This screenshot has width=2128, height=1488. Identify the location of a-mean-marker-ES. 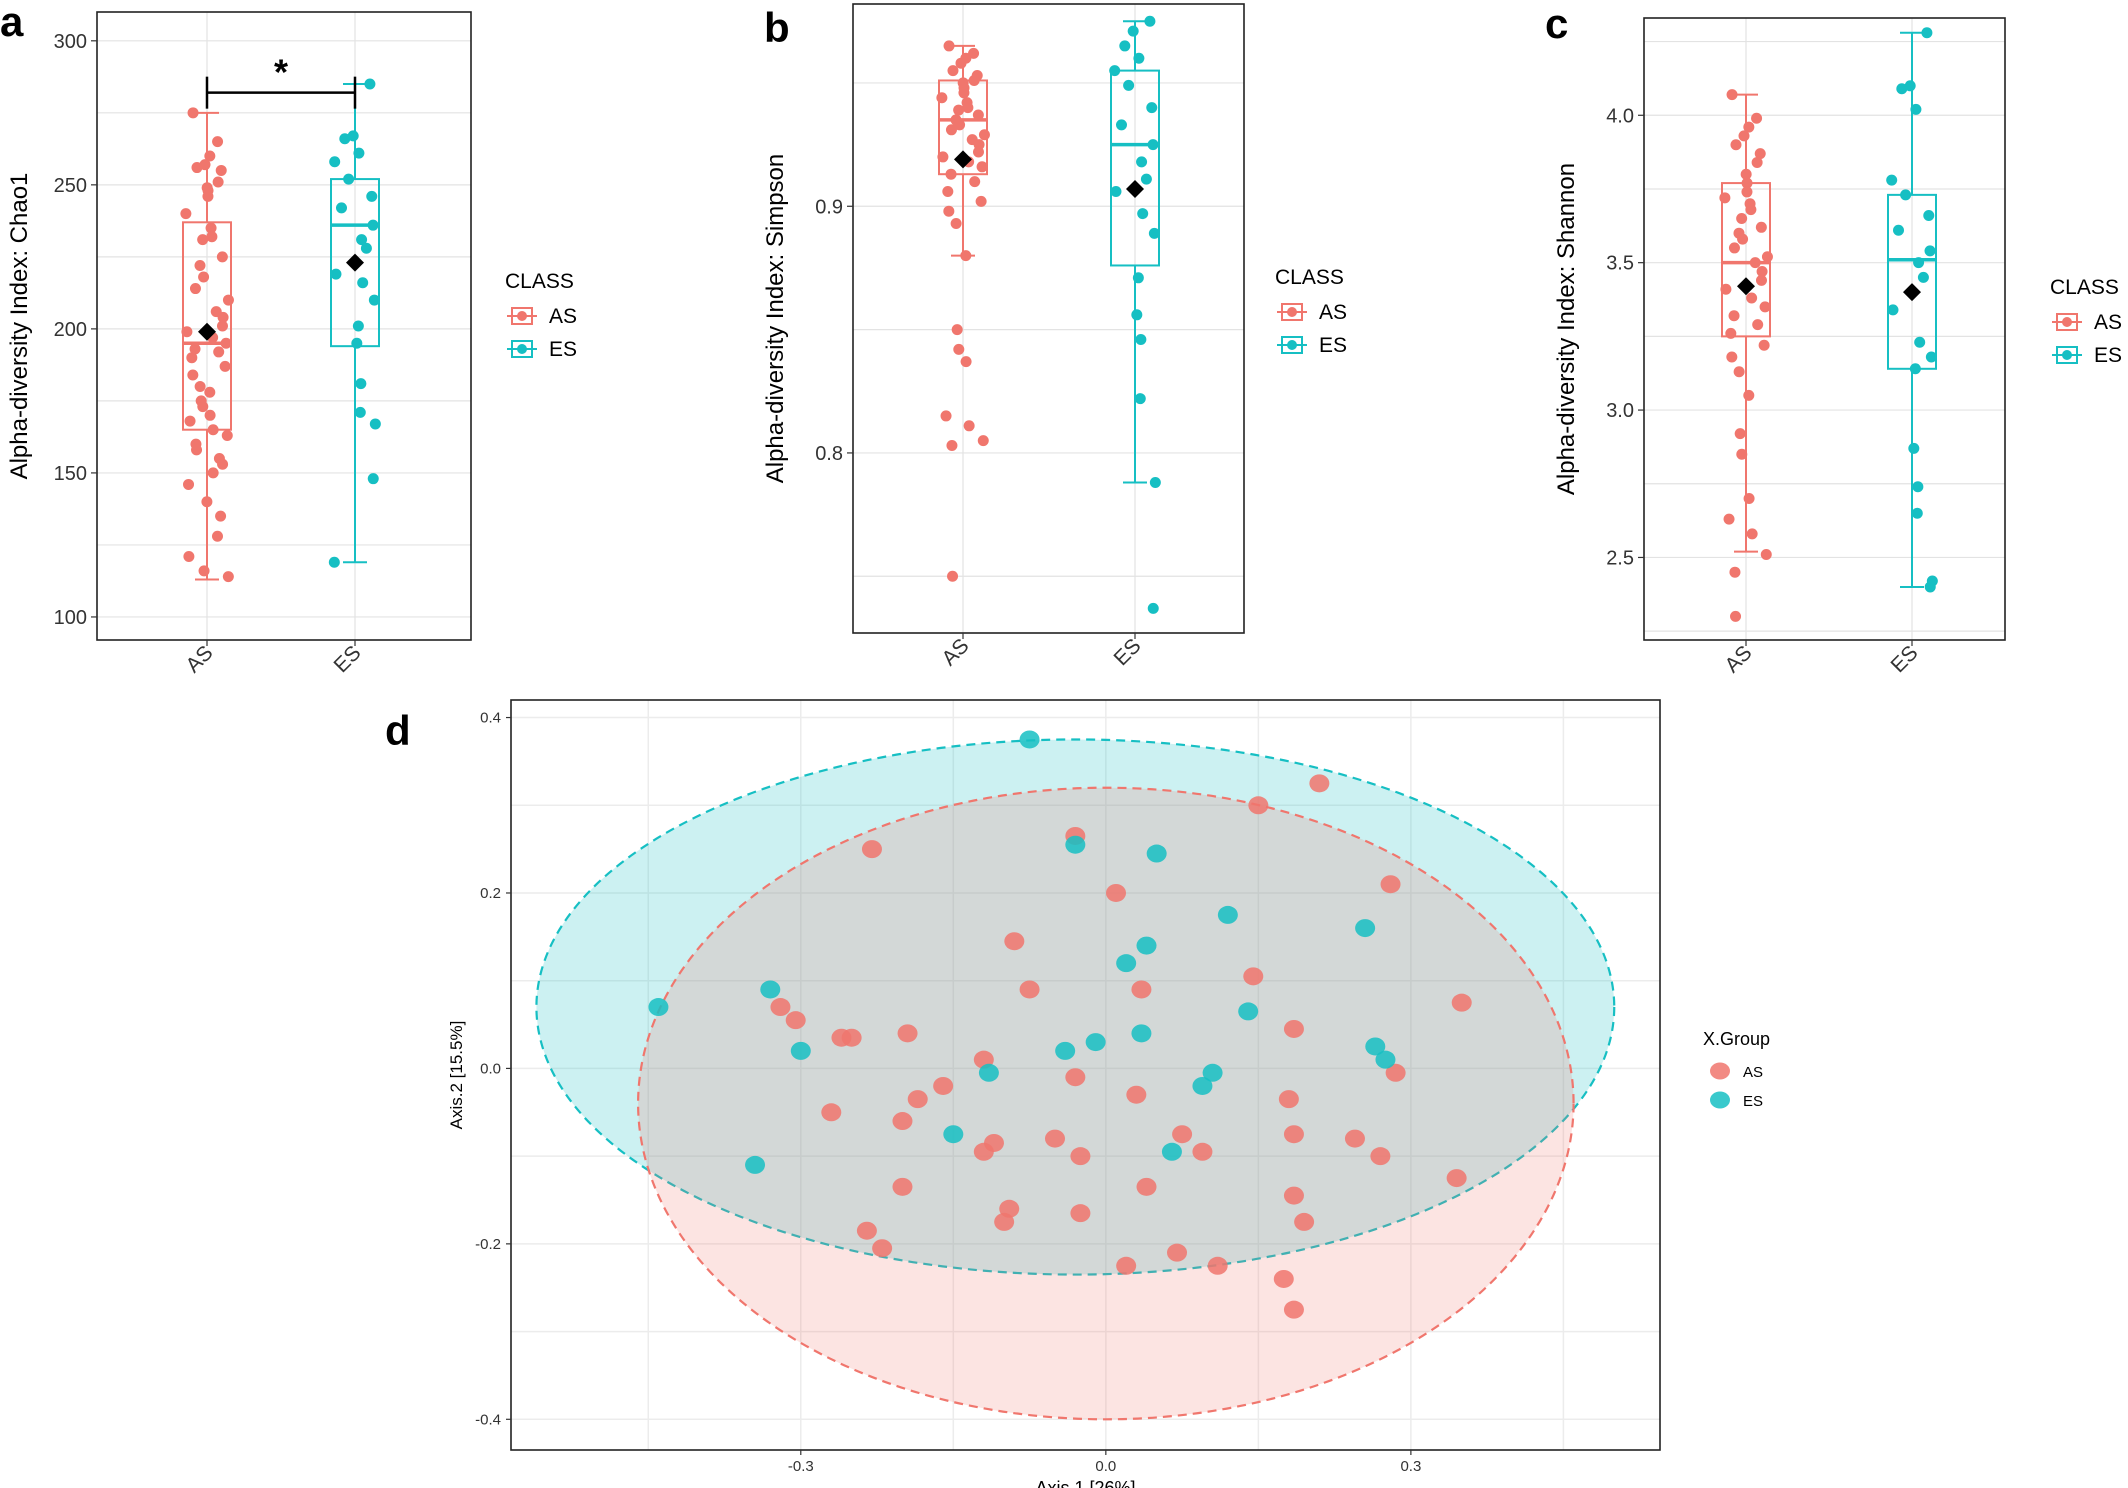
(355, 262).